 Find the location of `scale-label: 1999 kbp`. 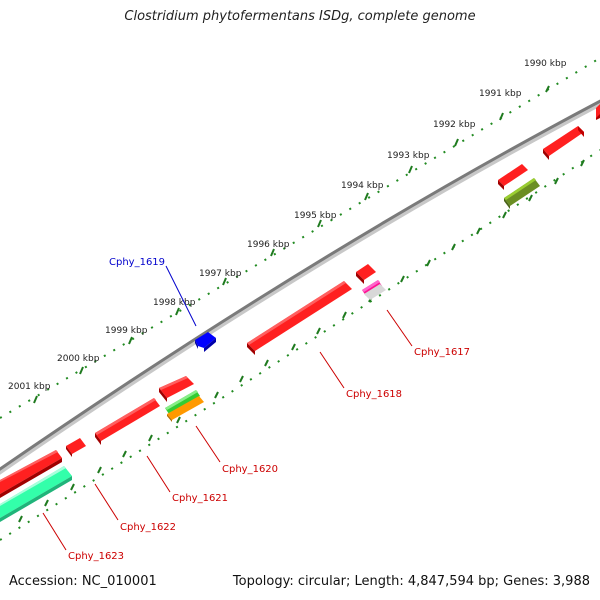

scale-label: 1999 kbp is located at coordinates (126, 331).